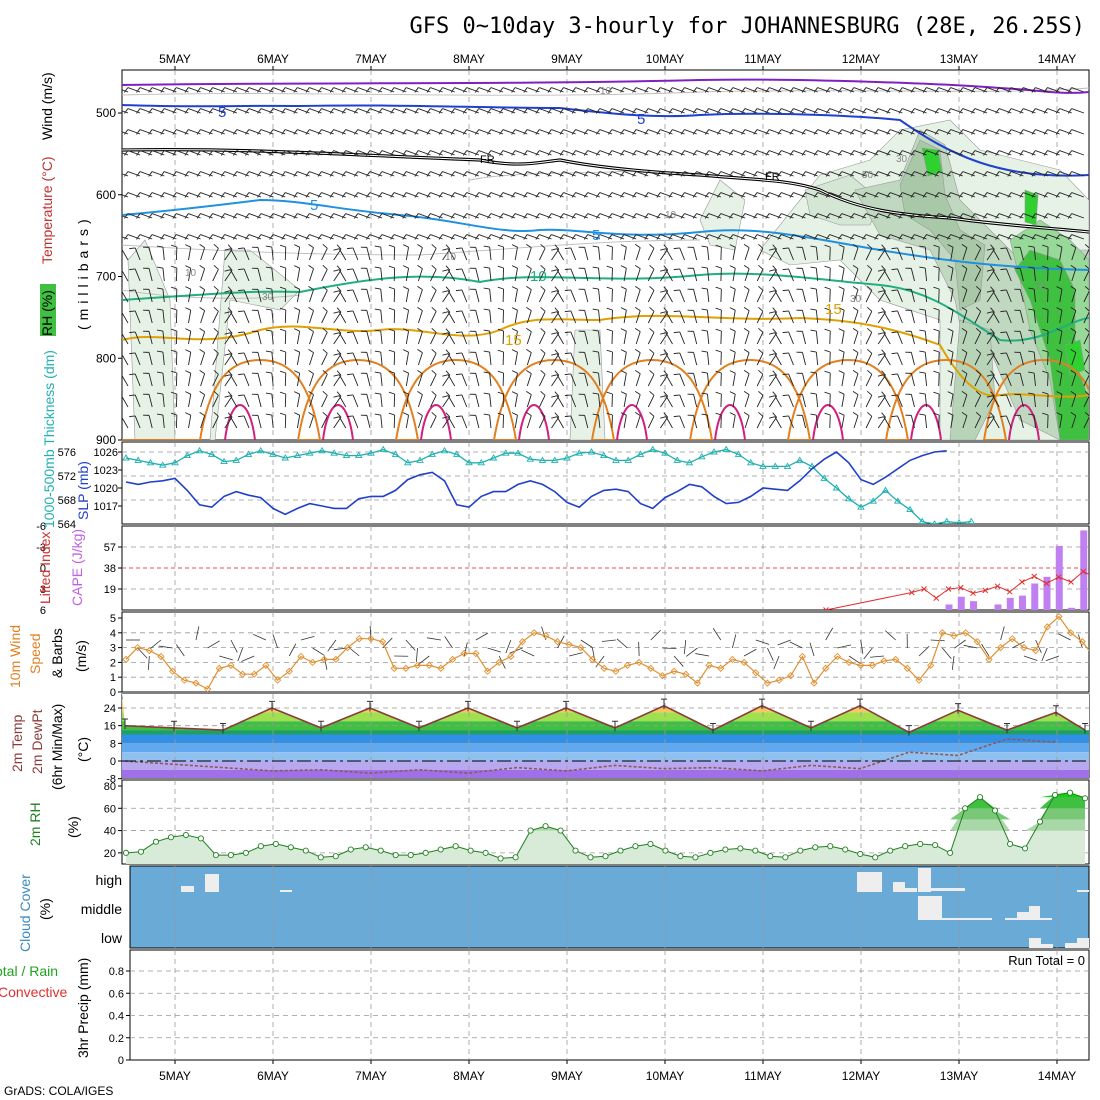 The height and width of the screenshot is (1100, 1100). I want to click on run-total-label: Run Total = 0, so click(1046, 960).